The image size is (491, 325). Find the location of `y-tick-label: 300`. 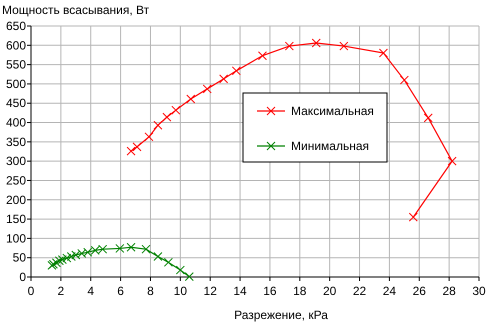

y-tick-label: 300 is located at coordinates (16, 161).